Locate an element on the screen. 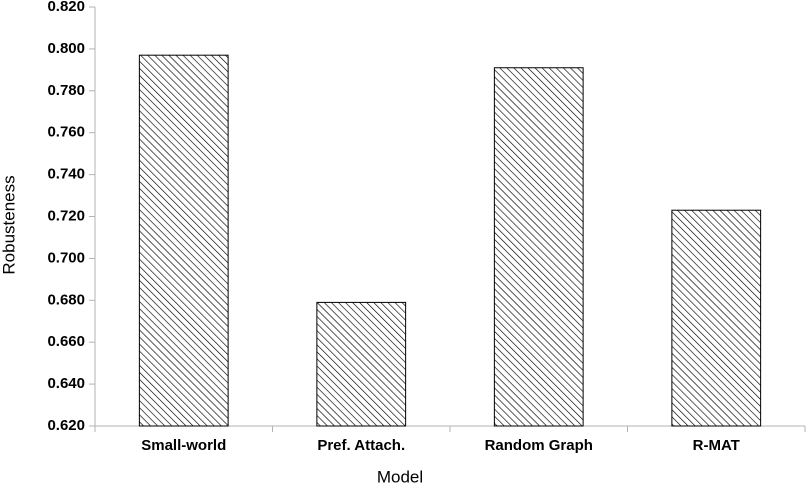 The width and height of the screenshot is (806, 485). x-tick-label: Pref. Attach. is located at coordinates (361, 445).